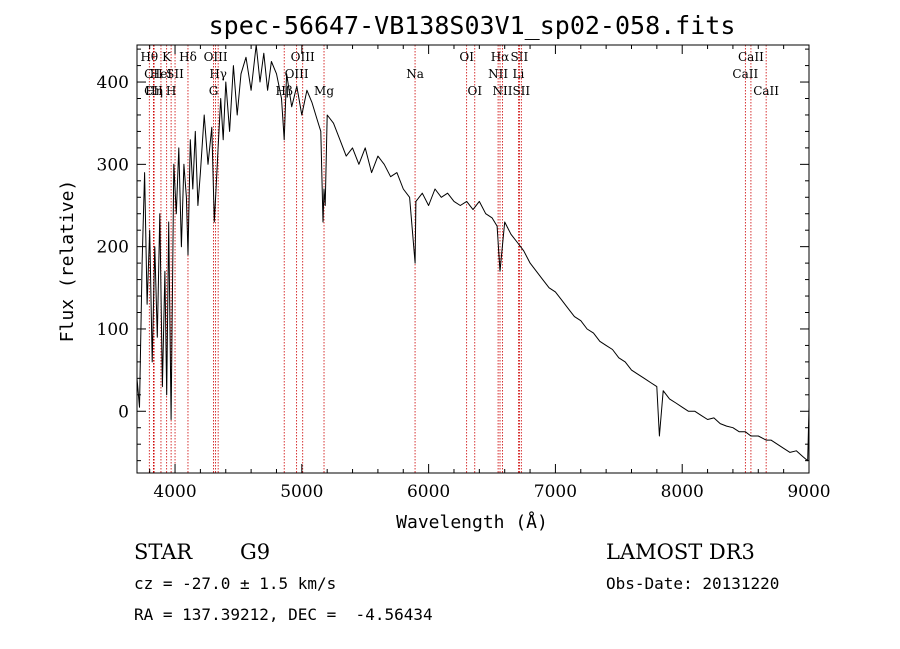 The width and height of the screenshot is (900, 649). Describe the element at coordinates (283, 614) in the screenshot. I see `coordinates: RA = 137.39212, DEC = -4.56434` at that location.